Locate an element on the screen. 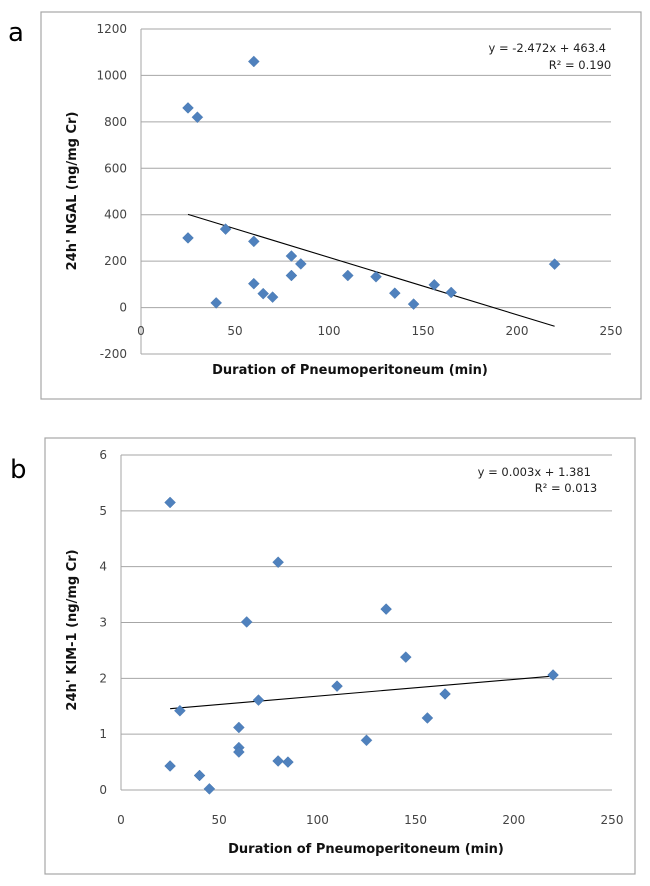 The height and width of the screenshot is (886, 650). chart-b-ylabel: 24h' KIM-1 (ng/mg Cr) is located at coordinates (72, 629).